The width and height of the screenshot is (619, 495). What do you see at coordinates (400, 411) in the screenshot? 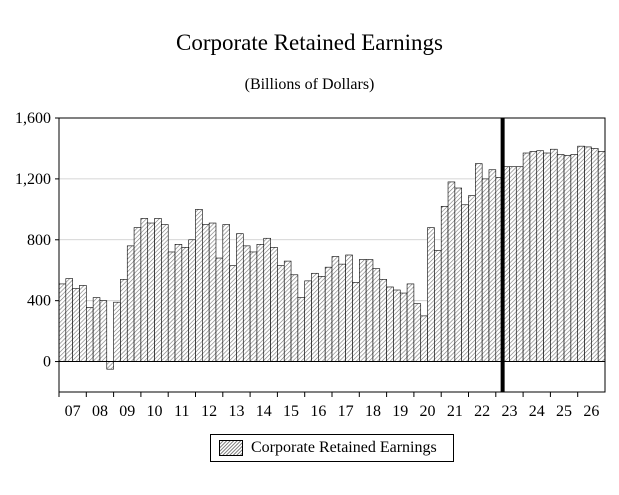
I see `x-tick-label: 19` at bounding box center [400, 411].